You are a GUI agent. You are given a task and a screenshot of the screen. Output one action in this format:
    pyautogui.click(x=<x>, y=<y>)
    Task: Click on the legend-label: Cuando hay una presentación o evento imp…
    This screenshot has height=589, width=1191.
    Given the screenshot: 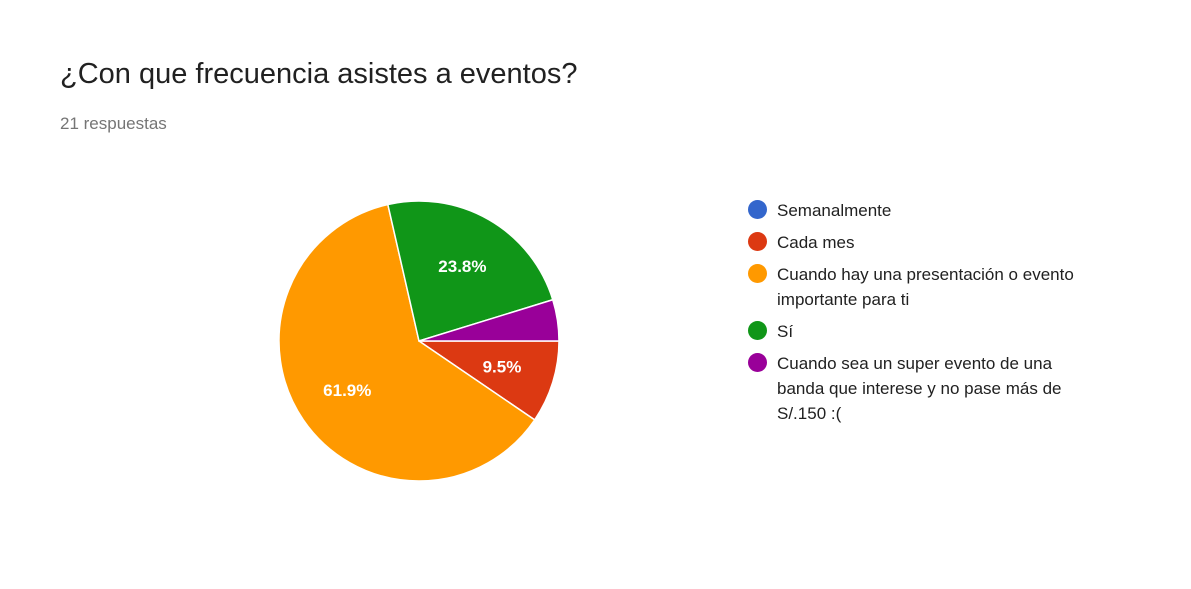 What is the action you would take?
    pyautogui.click(x=925, y=287)
    